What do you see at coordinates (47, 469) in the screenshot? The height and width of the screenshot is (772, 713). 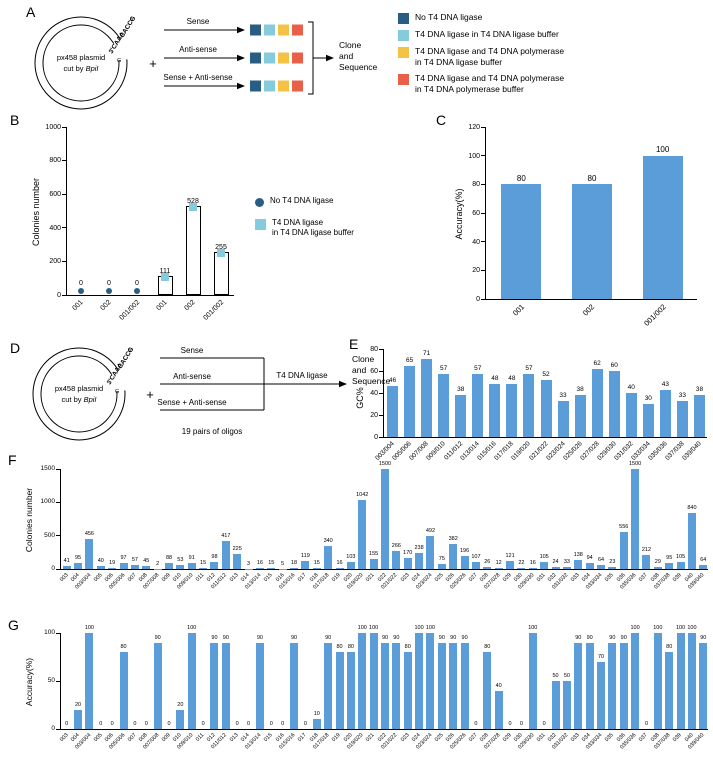 I see `y-tick-label: 1500` at bounding box center [47, 469].